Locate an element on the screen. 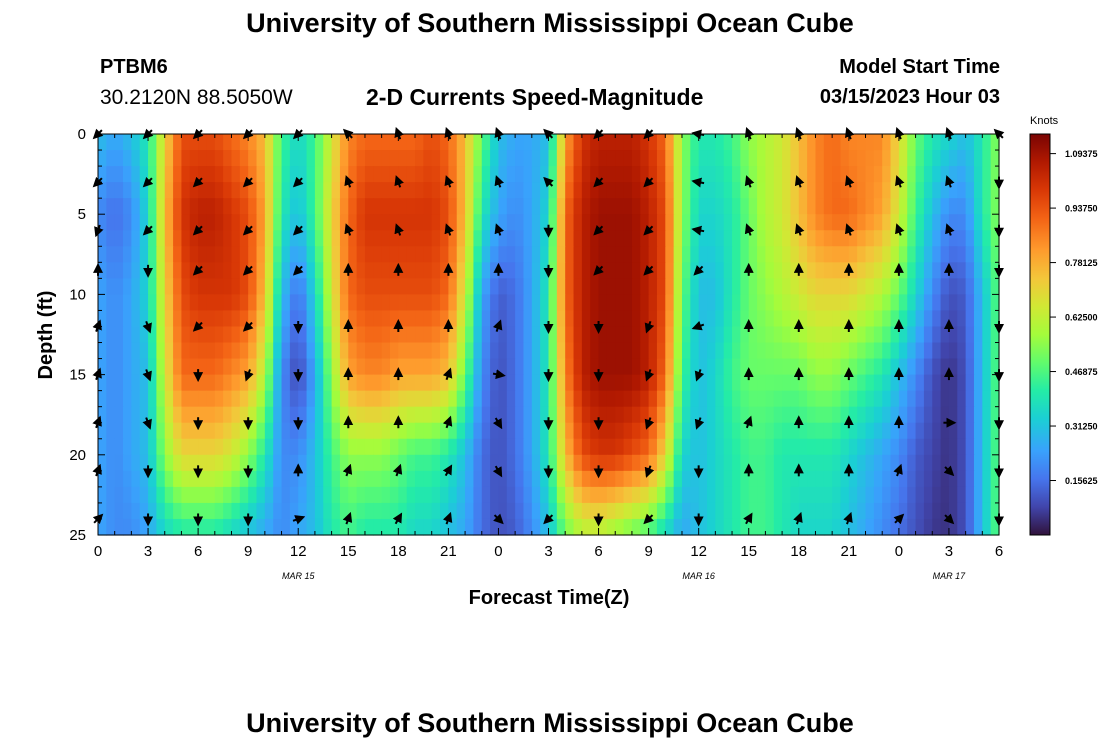 The image size is (1100, 750). y-tick-label: 0 is located at coordinates (82, 134).